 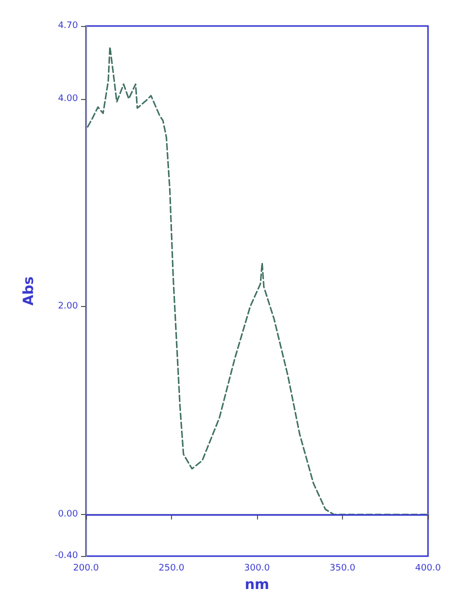 I want to click on y-axis-title: Abs, so click(x=29, y=291).